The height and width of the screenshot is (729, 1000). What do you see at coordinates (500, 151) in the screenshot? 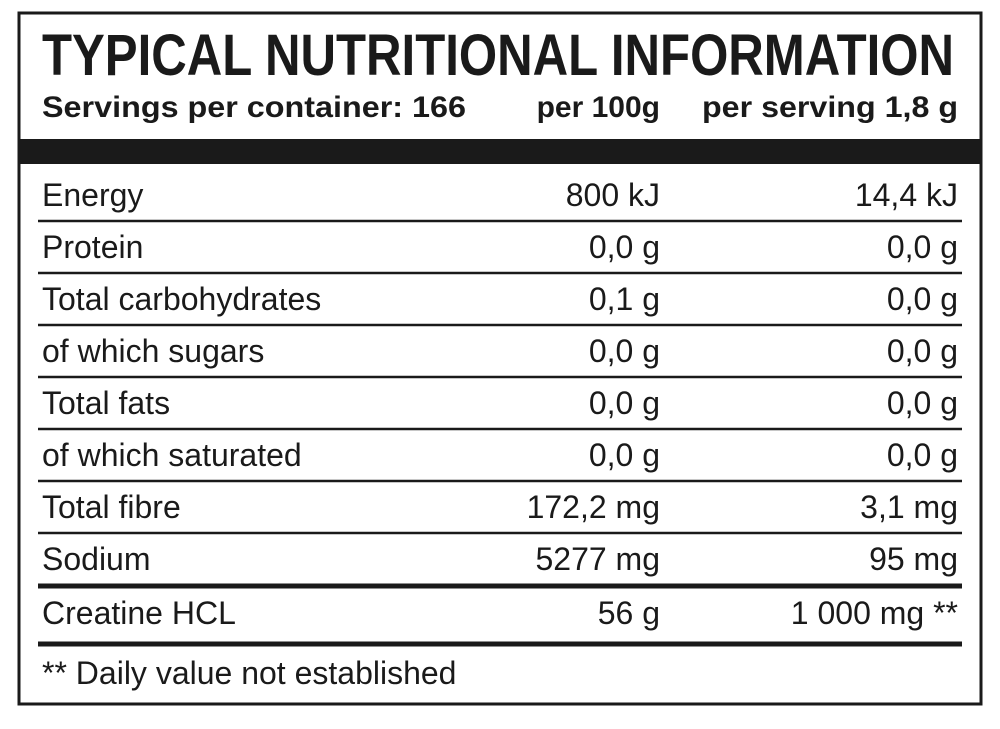
I see `header-bar` at bounding box center [500, 151].